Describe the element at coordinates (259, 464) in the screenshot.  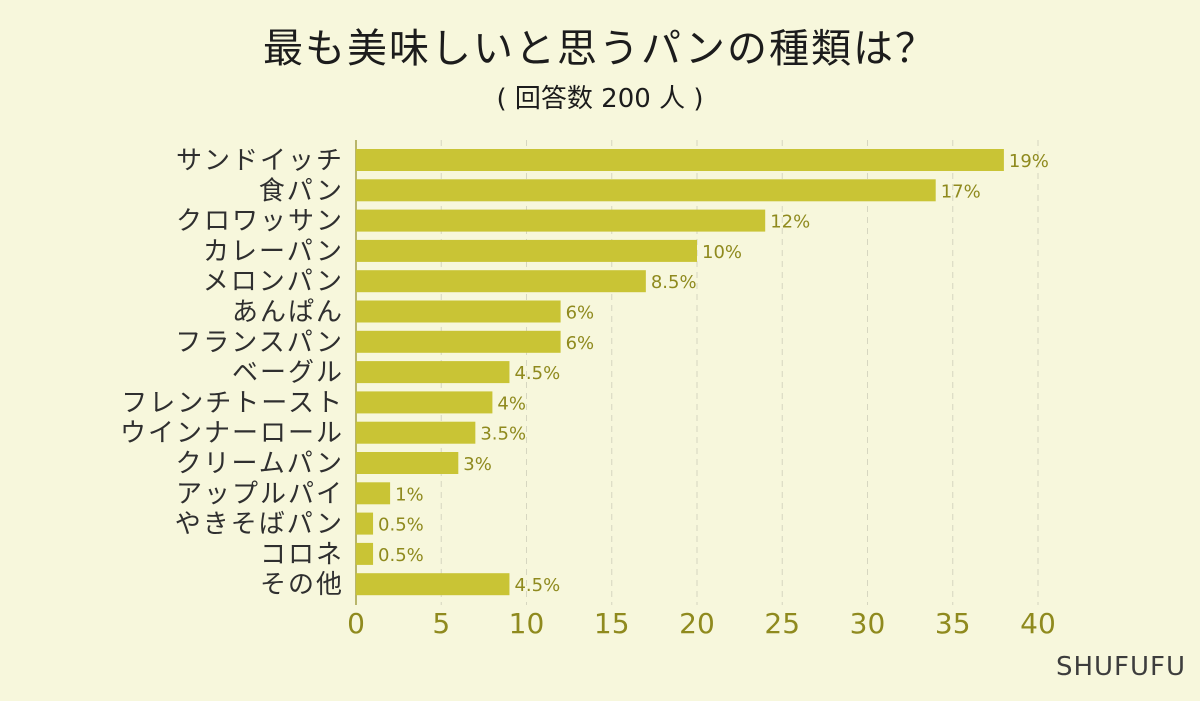
I see `category-label: クリームパン` at that location.